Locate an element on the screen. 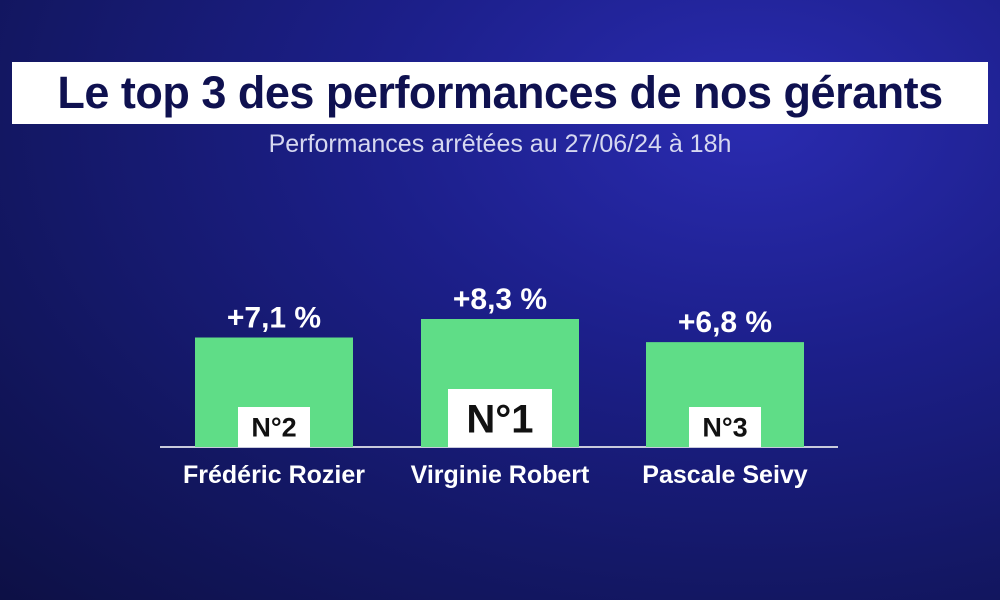 This screenshot has width=1000, height=600. bar-value-label: +7,1 % is located at coordinates (274, 318).